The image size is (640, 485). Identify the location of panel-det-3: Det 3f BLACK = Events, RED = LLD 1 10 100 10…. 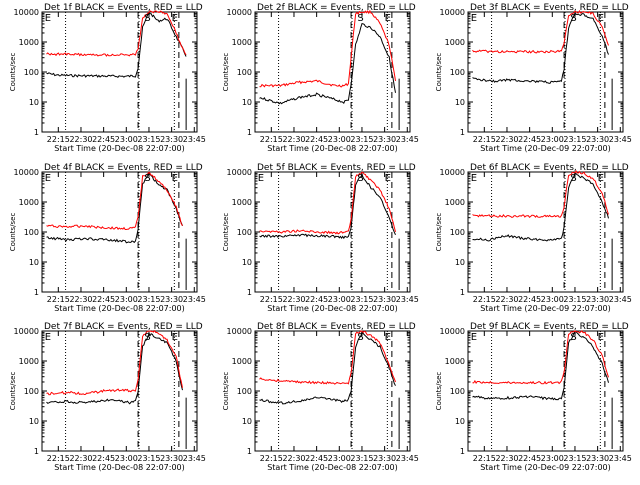
(533, 78).